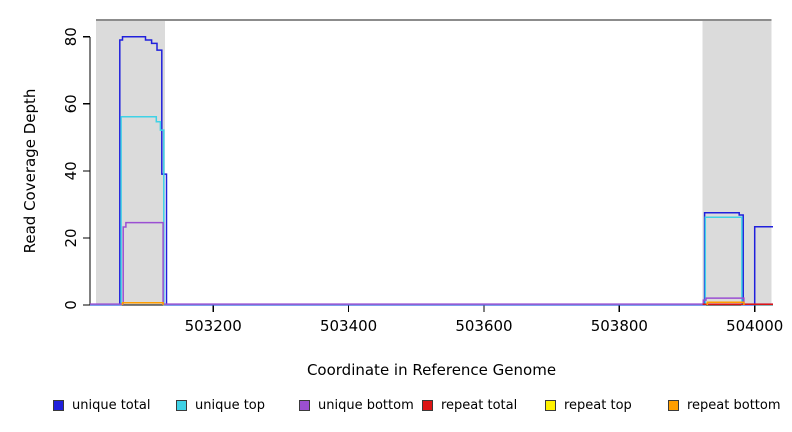  Describe the element at coordinates (734, 405) in the screenshot. I see `legend-label: repeat bottom` at that location.